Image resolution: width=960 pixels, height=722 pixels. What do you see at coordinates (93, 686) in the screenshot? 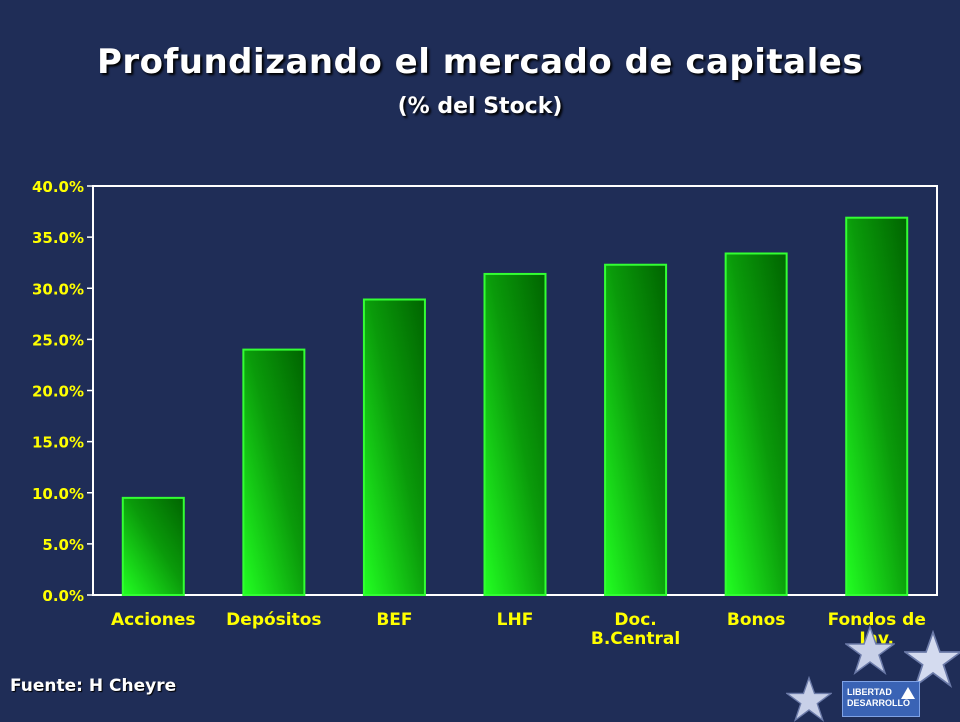
I see `source-note: Fuente: H Cheyre` at bounding box center [93, 686].